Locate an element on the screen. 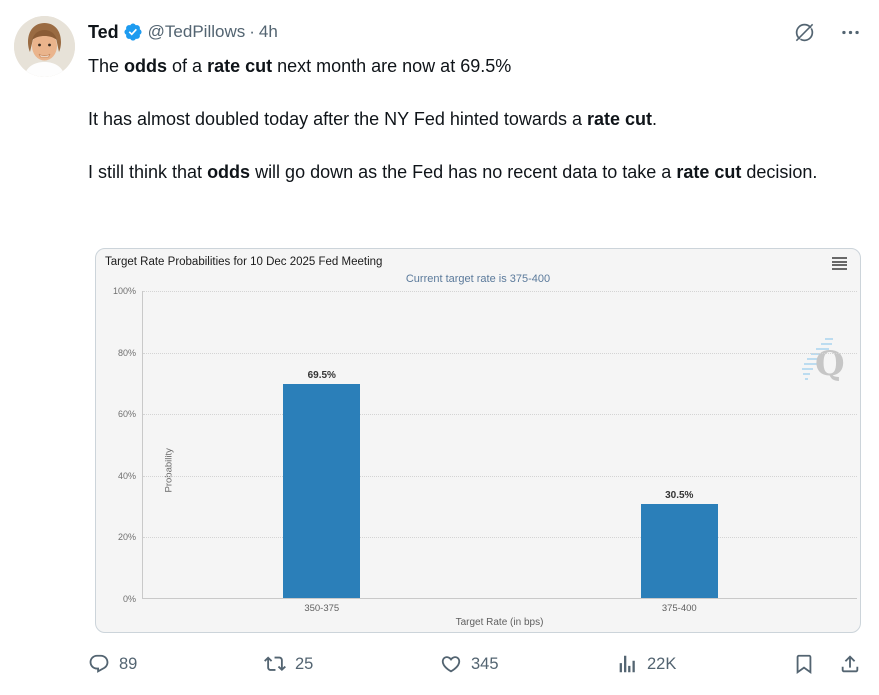 The image size is (879, 695). bookmark-outline-icon is located at coordinates (804, 664).